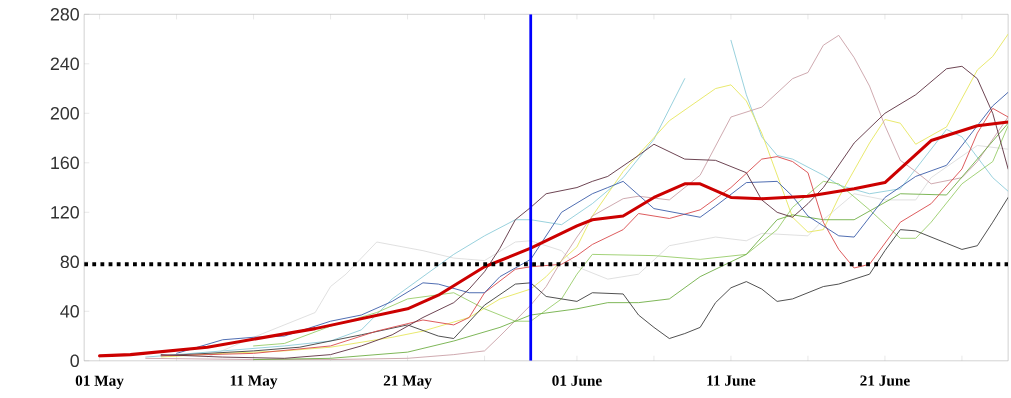 The height and width of the screenshot is (398, 1011). I want to click on y-tick-label: 40, so click(69, 311).